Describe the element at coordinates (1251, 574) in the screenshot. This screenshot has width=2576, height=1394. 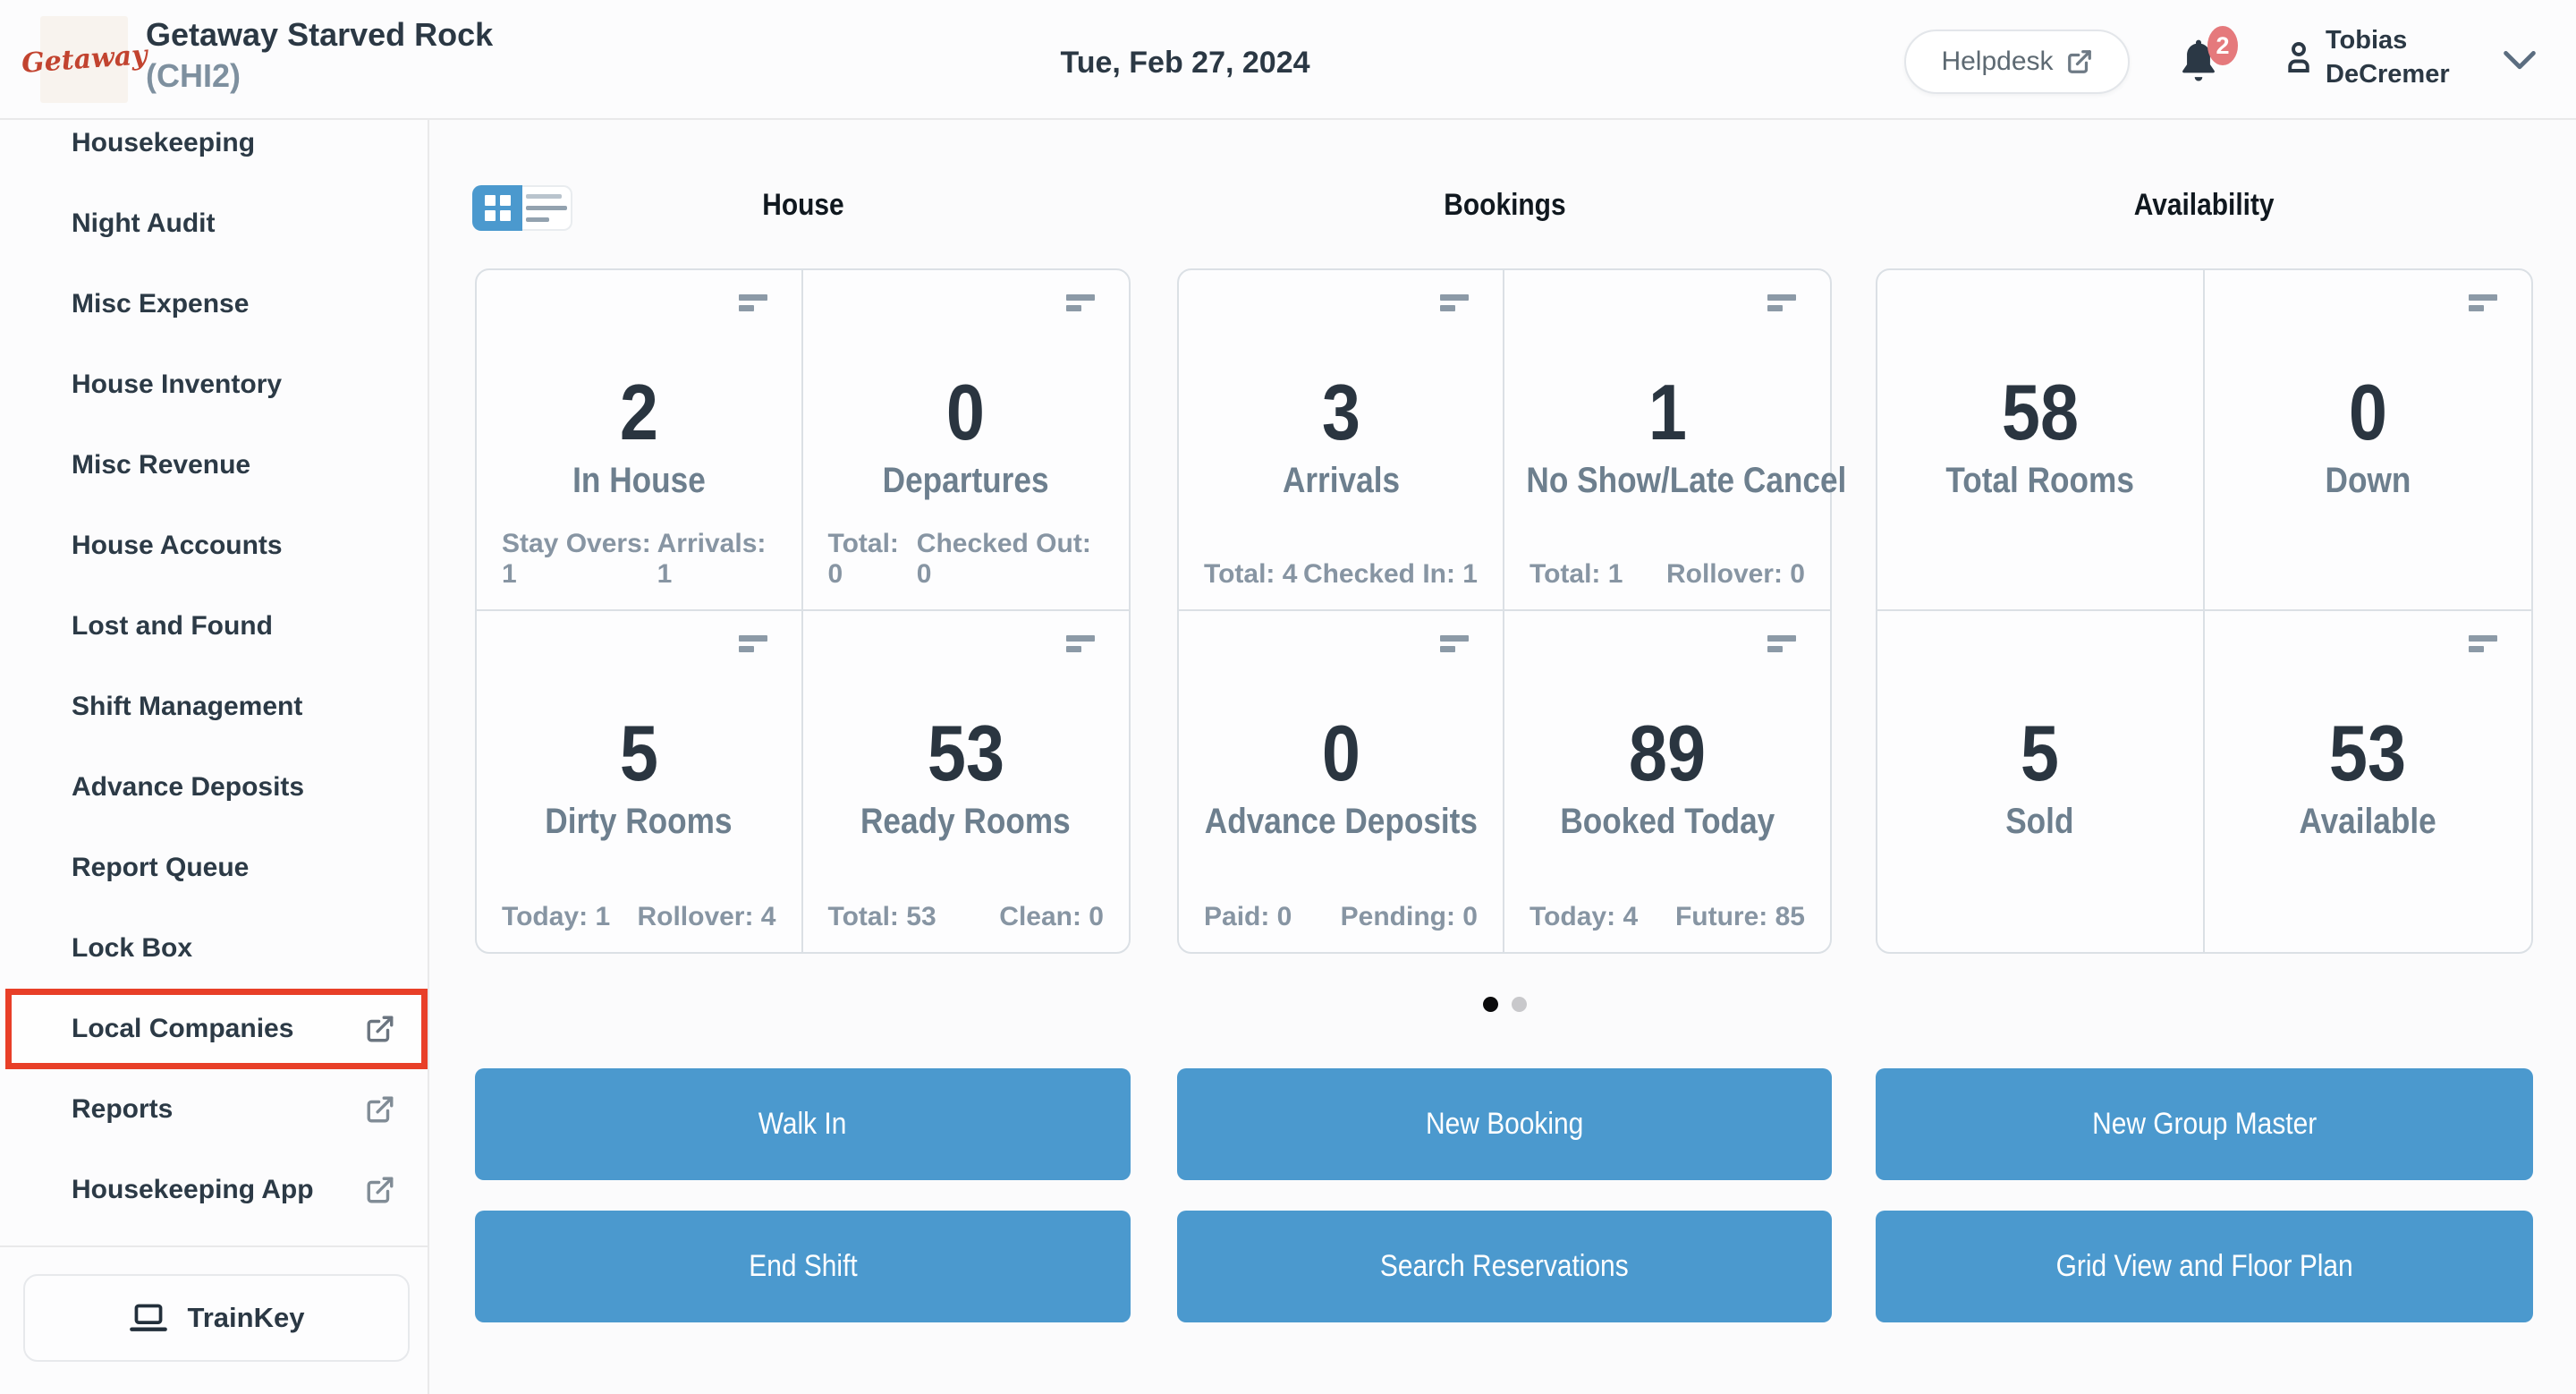
I see `substat-left: Total: 4` at that location.